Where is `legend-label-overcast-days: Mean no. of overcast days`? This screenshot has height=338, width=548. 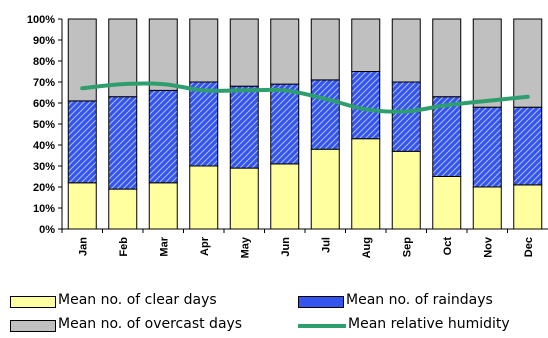
legend-label-overcast-days: Mean no. of overcast days is located at coordinates (150, 324).